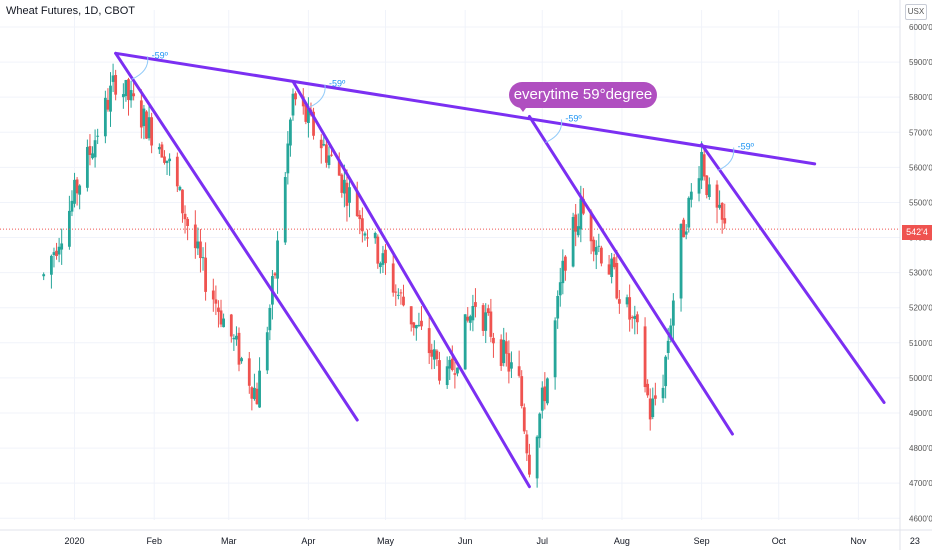 This screenshot has height=550, width=932. Describe the element at coordinates (920, 97) in the screenshot. I see `price-tick-label: 5800'0` at that location.